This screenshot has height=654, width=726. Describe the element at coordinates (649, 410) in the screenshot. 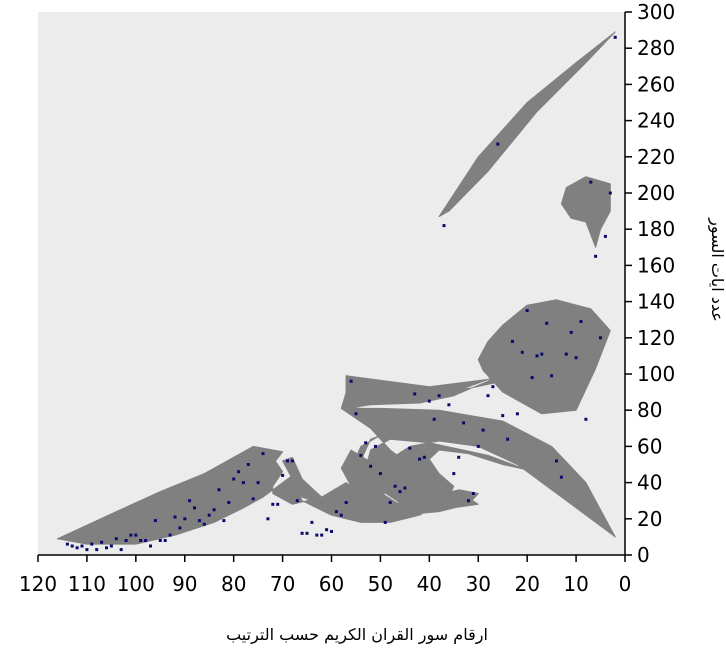

I see `y-tick-label: 80` at that location.